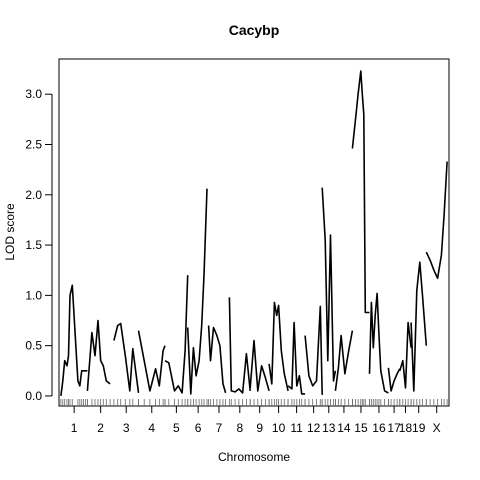 The height and width of the screenshot is (480, 480). Describe the element at coordinates (437, 428) in the screenshot. I see `x-tick-label: X` at that location.